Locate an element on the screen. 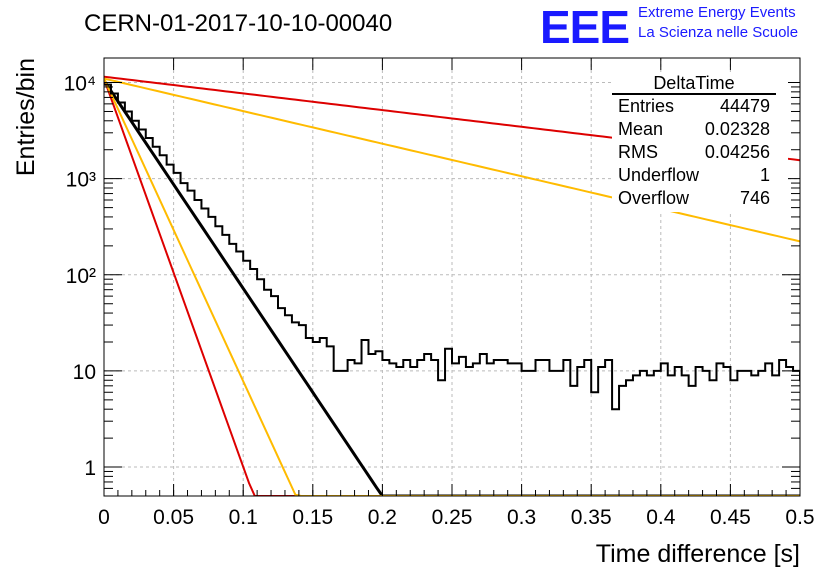 The height and width of the screenshot is (577, 836). stats-row-label: Overflow is located at coordinates (654, 198).